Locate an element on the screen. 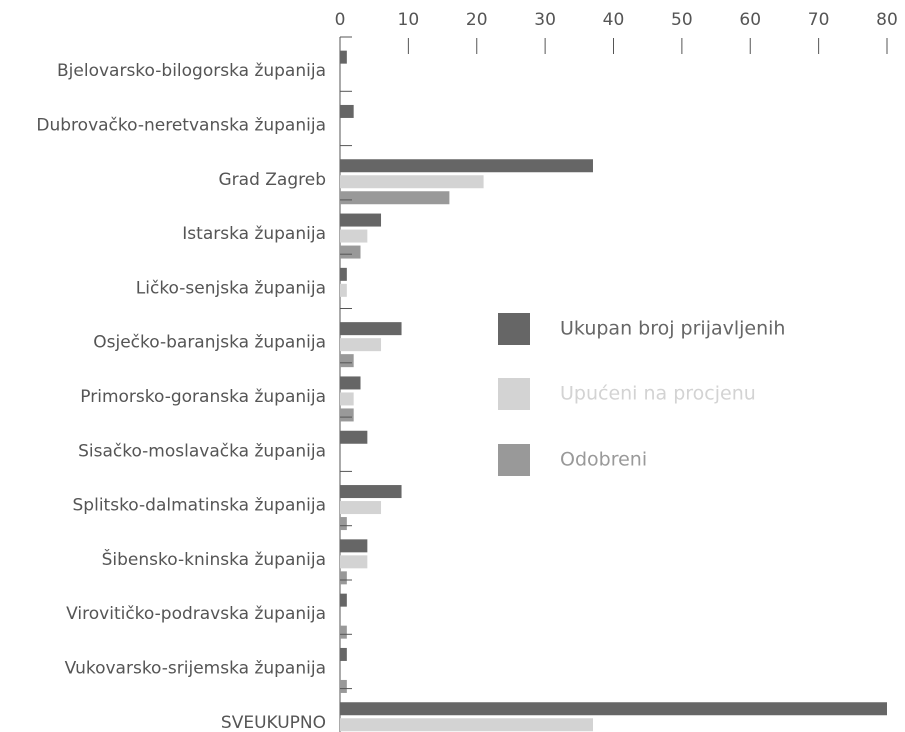  y-tick-label: Dubrovačko-neretvanska županija is located at coordinates (181, 125).